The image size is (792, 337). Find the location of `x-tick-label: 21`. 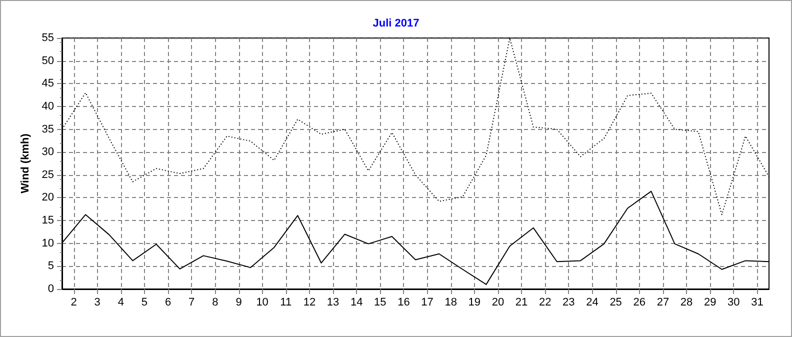

x-tick-label: 21 is located at coordinates (521, 302).